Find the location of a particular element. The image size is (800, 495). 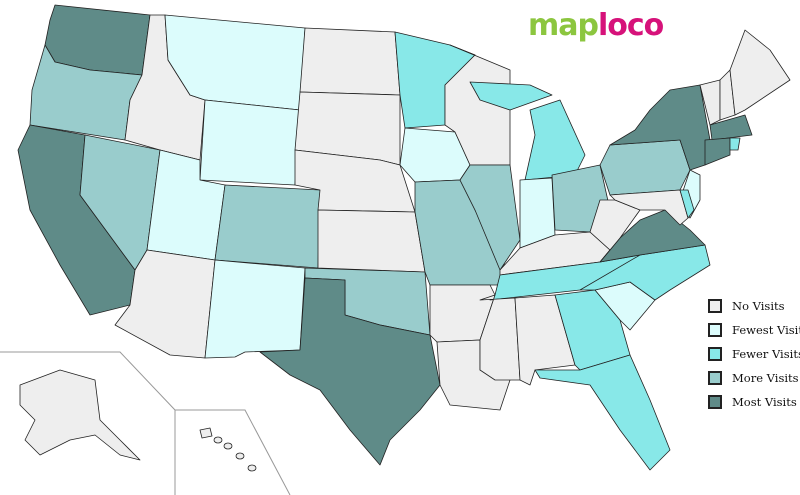

legend-label: Fewer Visits is located at coordinates (766, 354).